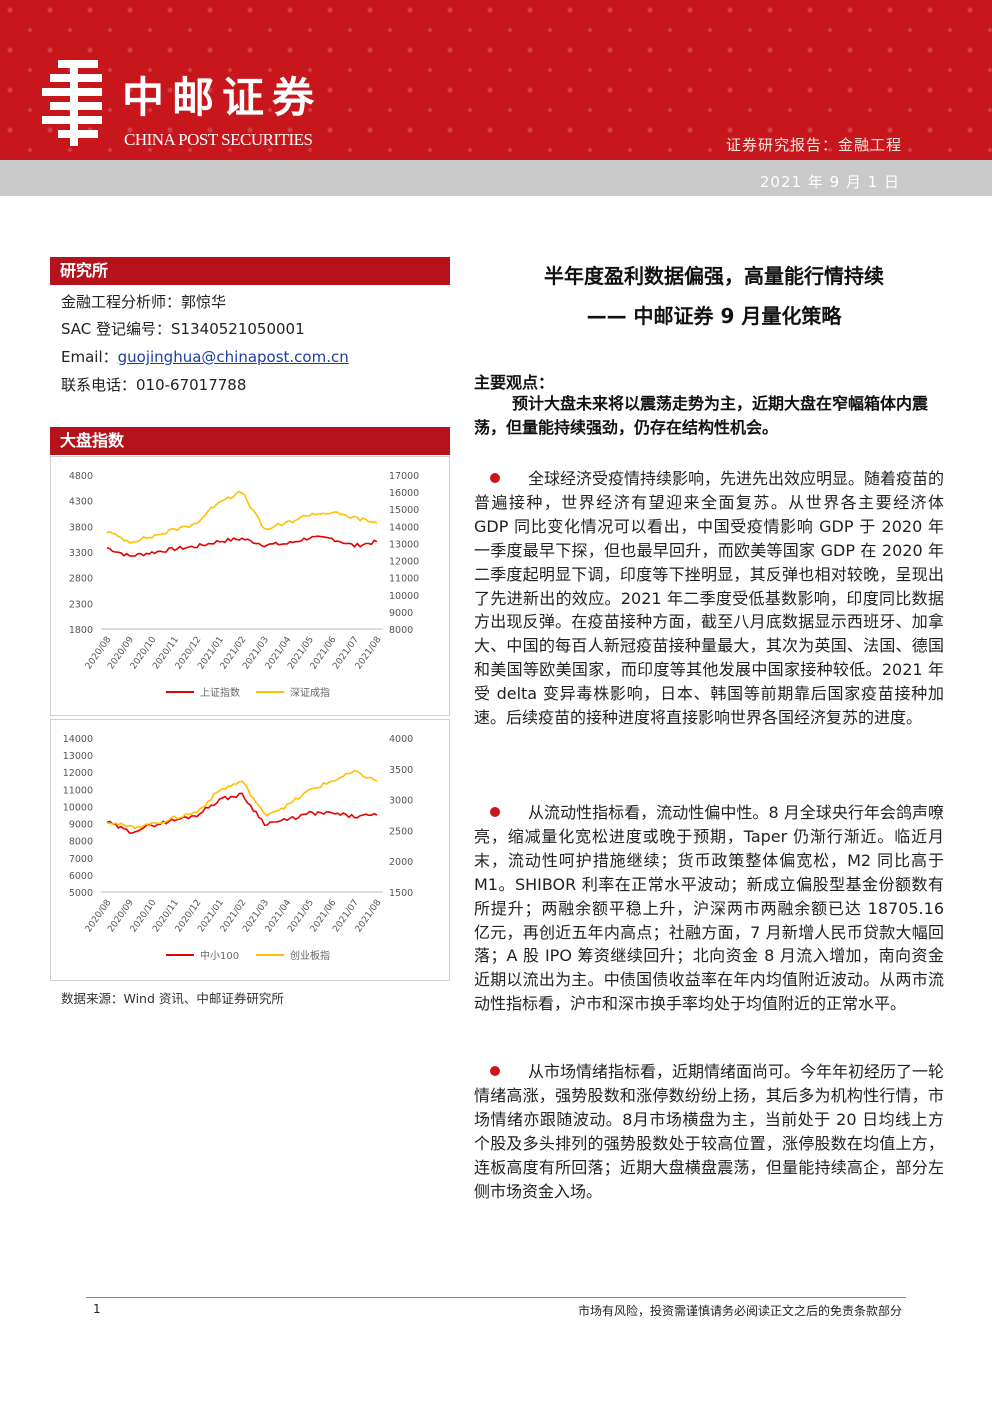  Describe the element at coordinates (404, 510) in the screenshot. I see `y-right-tick-label: 15000` at that location.